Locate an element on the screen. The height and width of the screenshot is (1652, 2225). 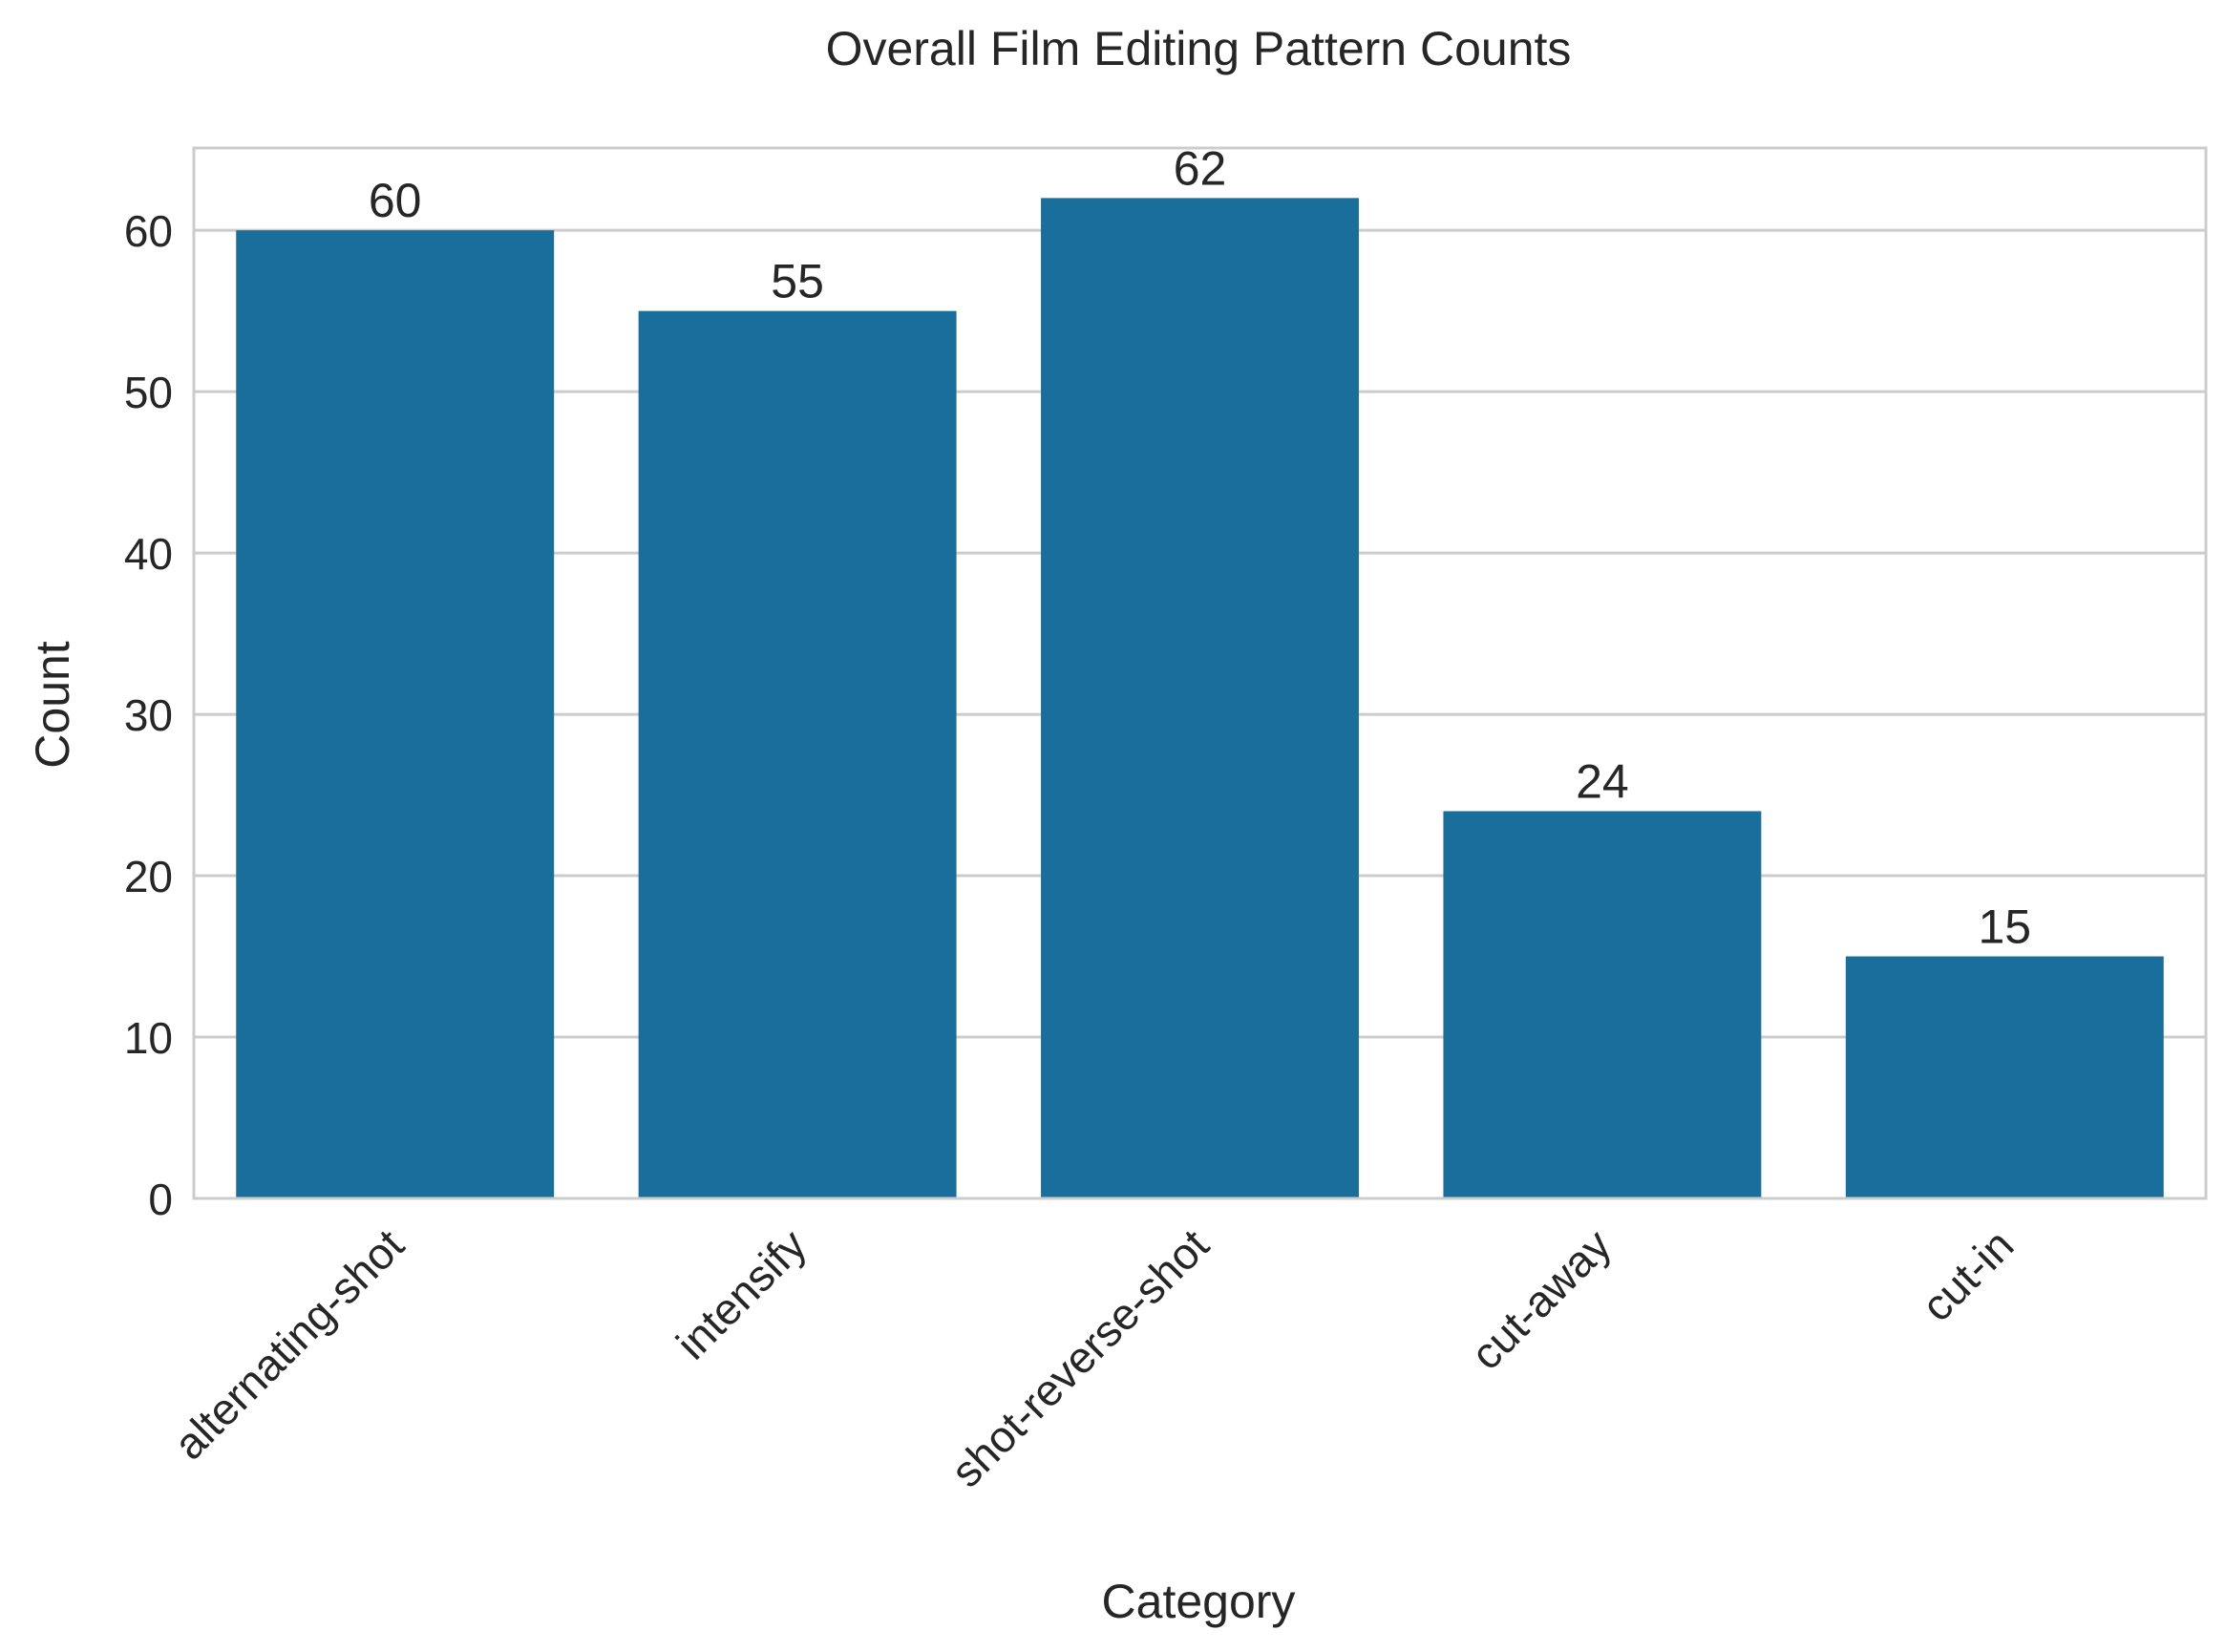
data-label: 60 is located at coordinates (395, 200).